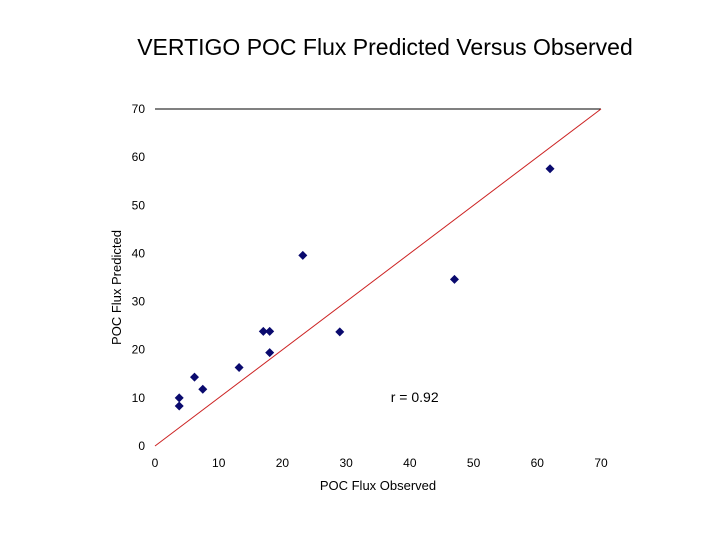 The image size is (720, 540). What do you see at coordinates (139, 253) in the screenshot?
I see `y-tick-label: 40` at bounding box center [139, 253].